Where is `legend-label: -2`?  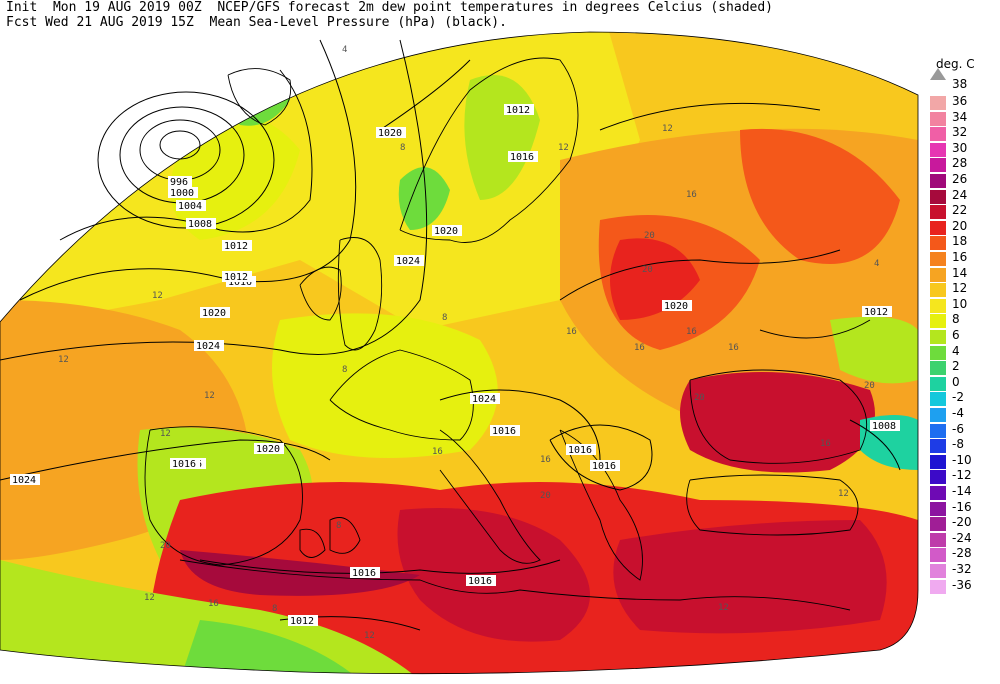 legend-label: -2 is located at coordinates (958, 397).